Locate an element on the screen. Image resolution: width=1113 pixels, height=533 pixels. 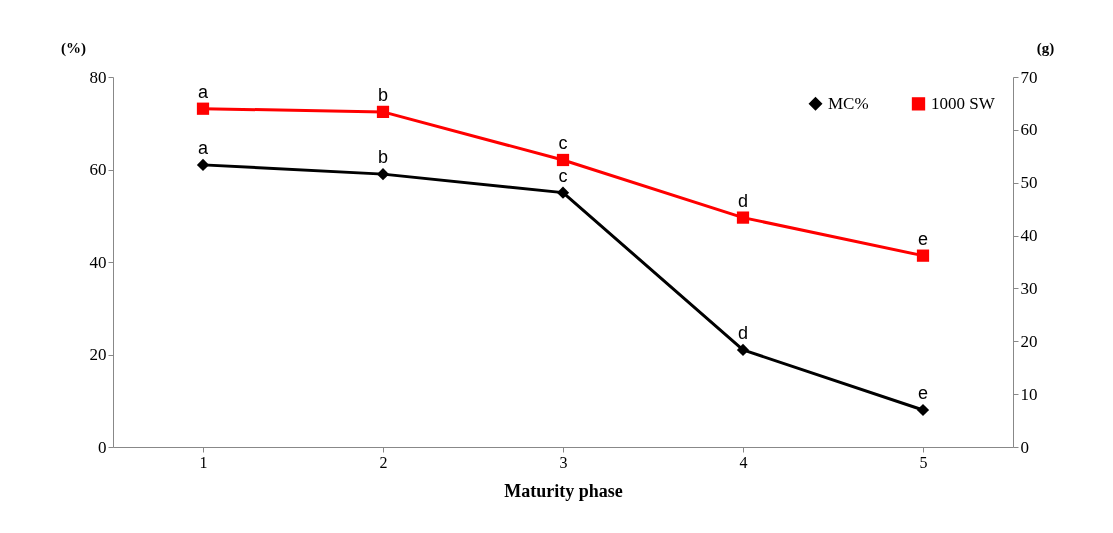
y2-tick-label: 70 is located at coordinates (1029, 77).